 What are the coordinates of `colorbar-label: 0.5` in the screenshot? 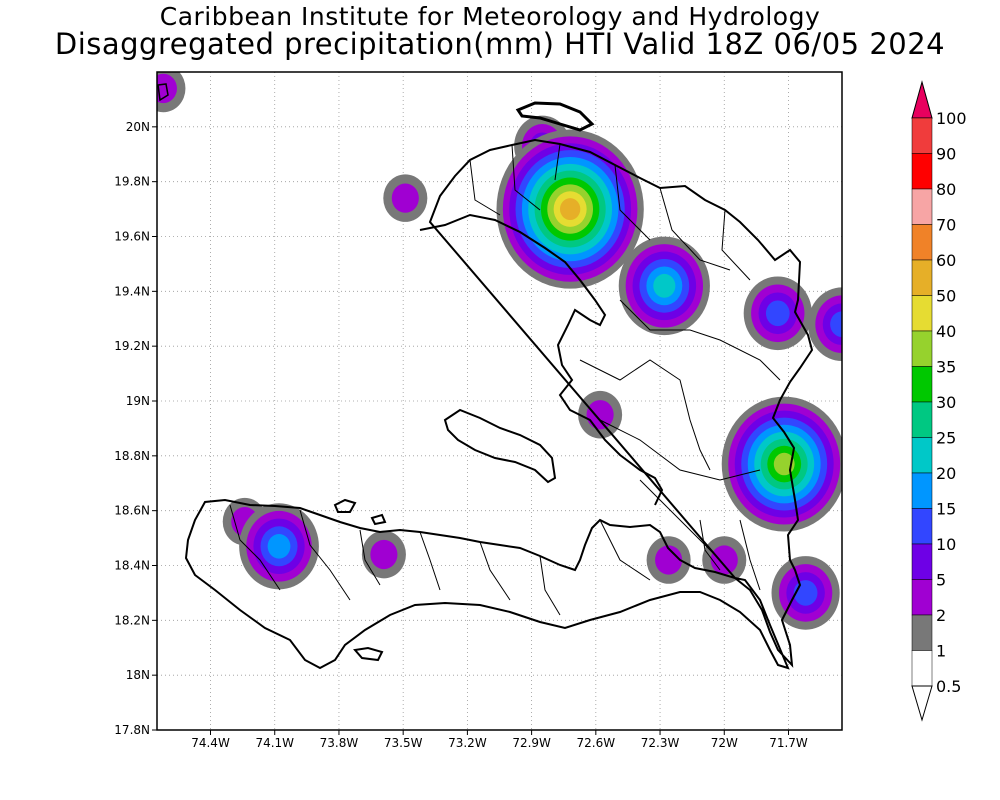 It's located at (948, 686).